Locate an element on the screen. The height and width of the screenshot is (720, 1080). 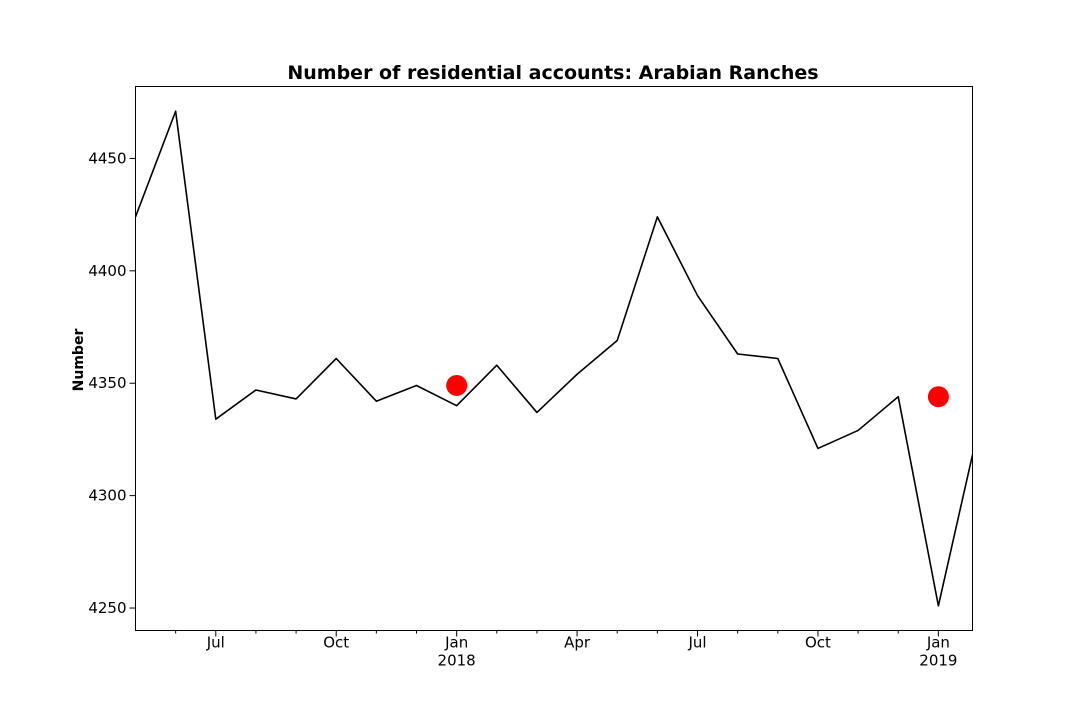
x-tick-year-label: 2018 is located at coordinates (457, 661).